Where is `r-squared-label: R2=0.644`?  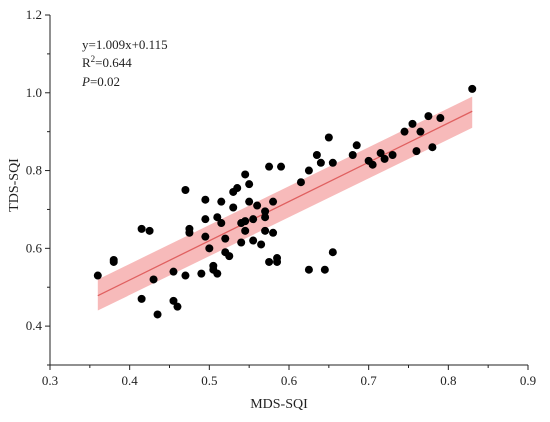
r-squared-label: R2=0.644 is located at coordinates (107, 62).